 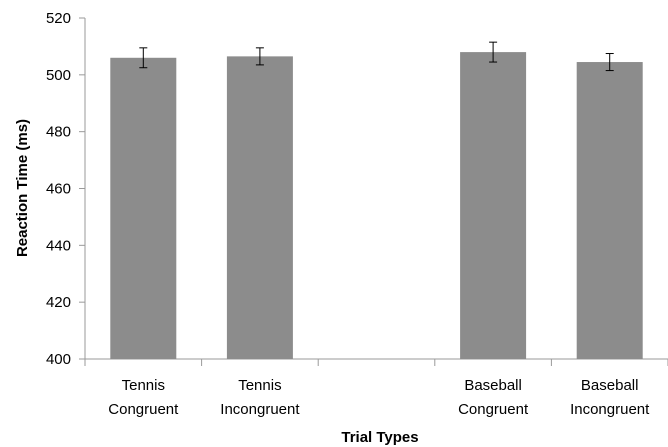 What do you see at coordinates (58, 302) in the screenshot?
I see `y-tick-label: 420` at bounding box center [58, 302].